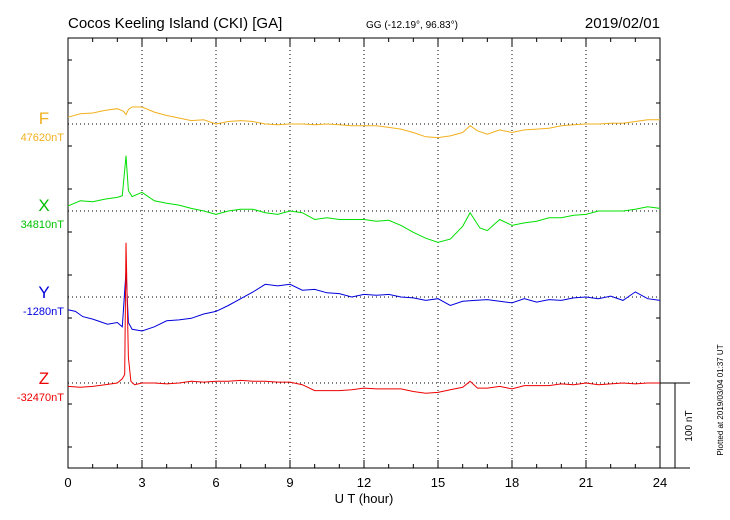 This screenshot has width=730, height=520. I want to click on series-line-x, so click(364, 199).